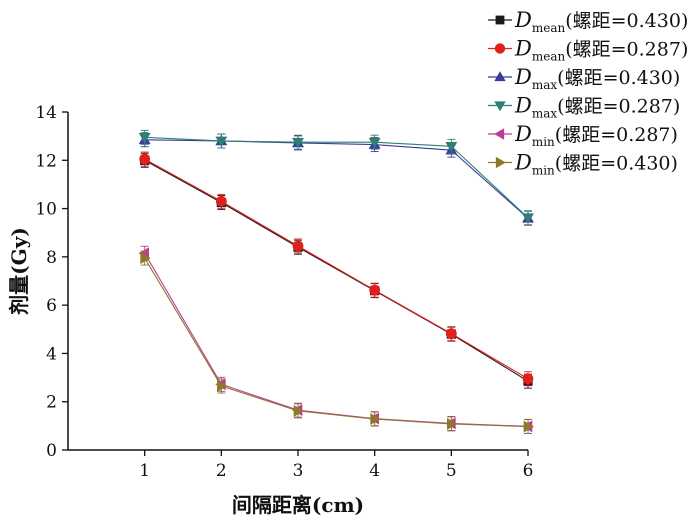 The height and width of the screenshot is (520, 700). What do you see at coordinates (298, 505) in the screenshot?
I see `x-axis-title: 间隔距离(cm)` at bounding box center [298, 505].